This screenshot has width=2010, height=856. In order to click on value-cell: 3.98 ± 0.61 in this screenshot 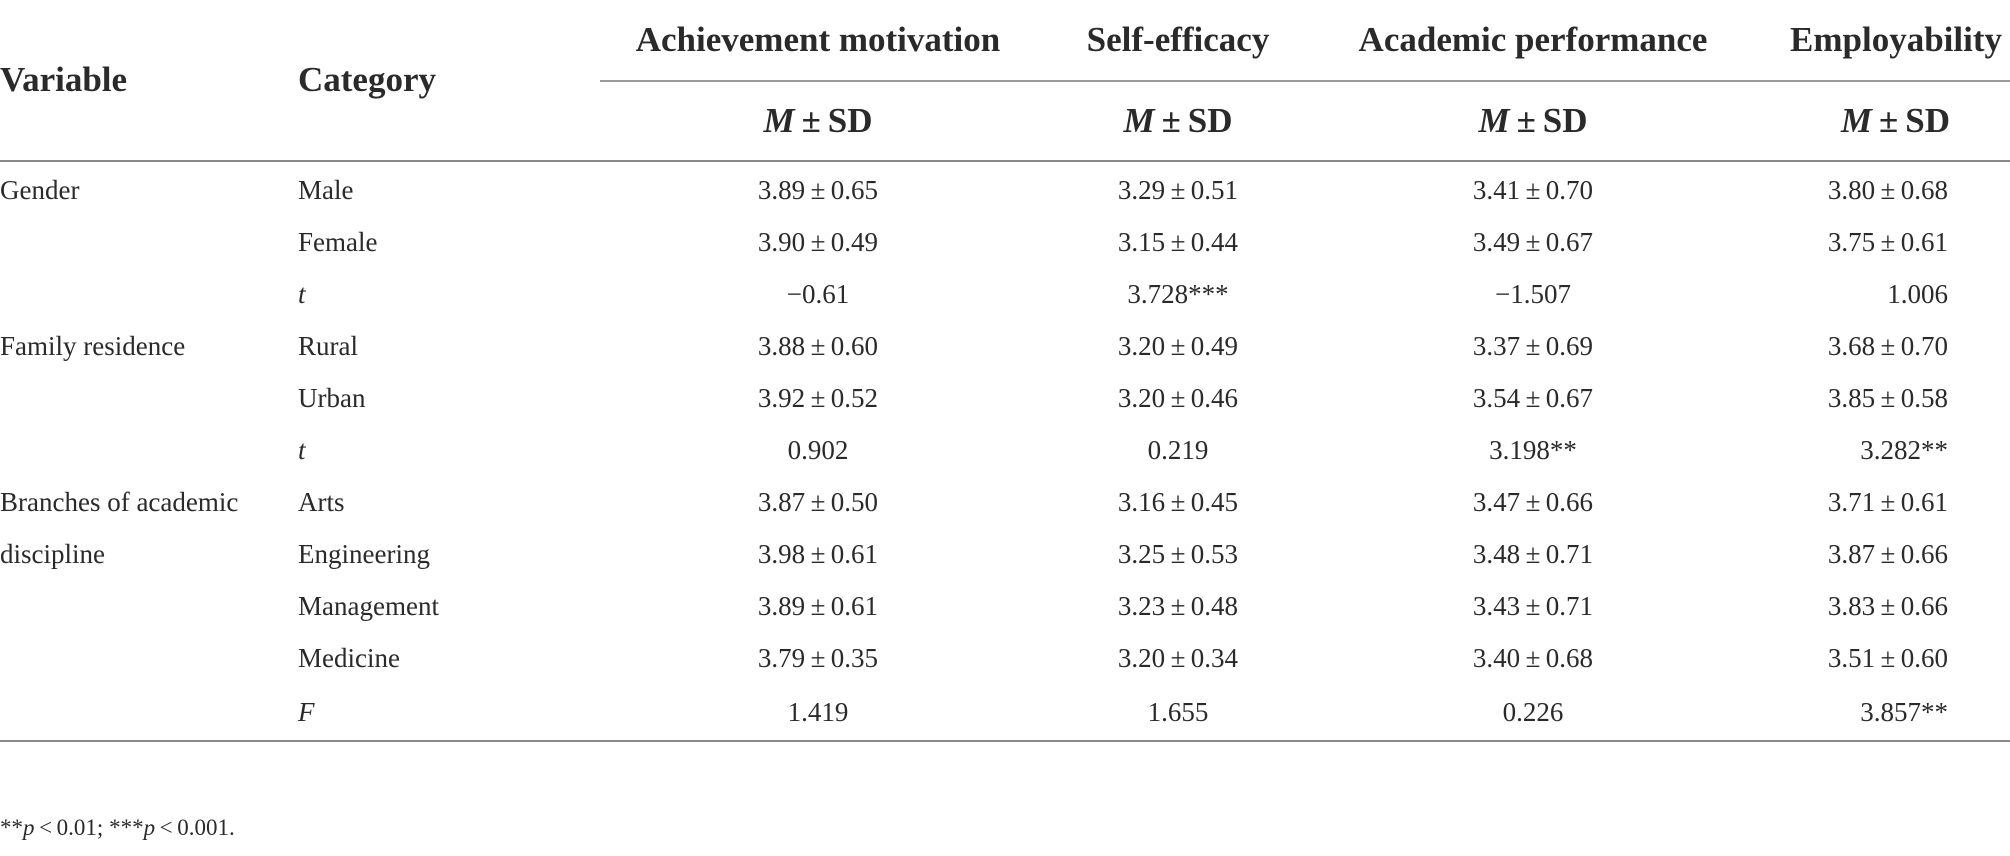, I will do `click(818, 553)`.